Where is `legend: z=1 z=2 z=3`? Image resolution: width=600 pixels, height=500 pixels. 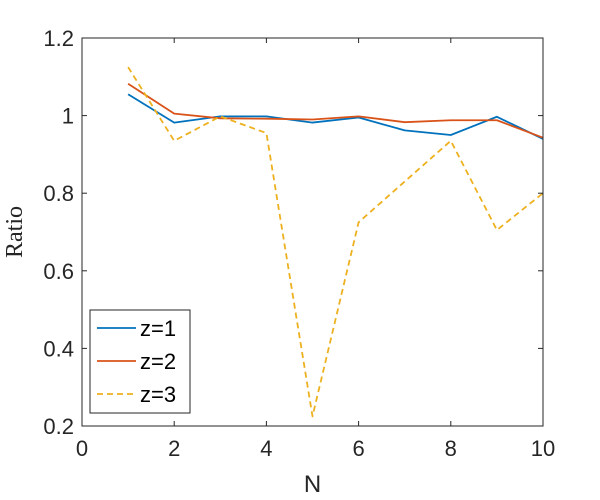 legend: z=1 z=2 z=3 is located at coordinates (140, 361).